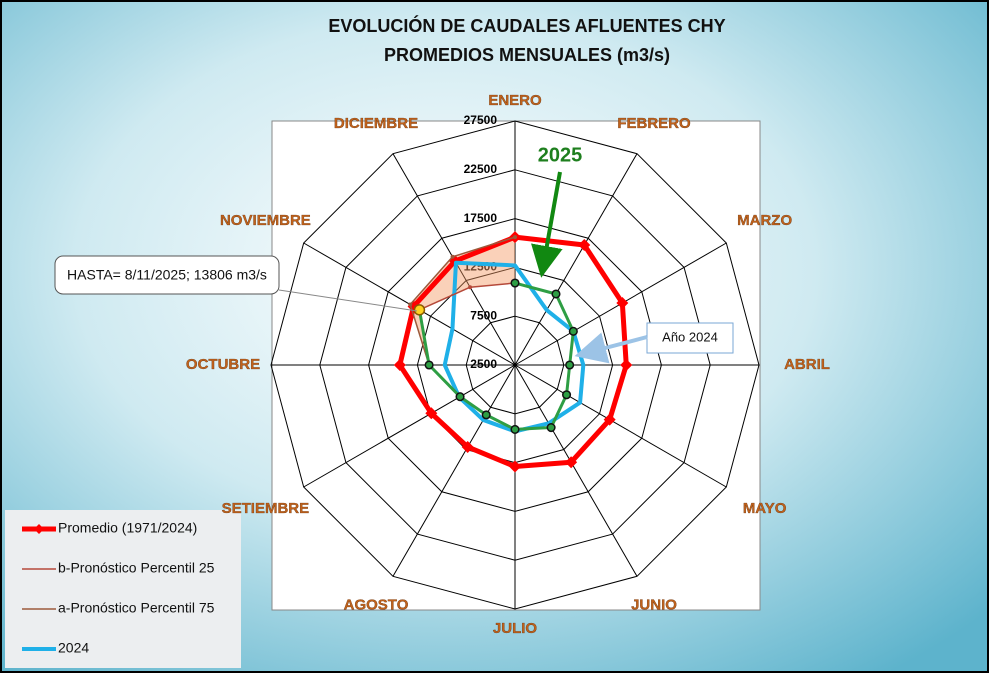 Image resolution: width=989 pixels, height=678 pixels. Describe the element at coordinates (481, 169) in the screenshot. I see `r-tick-label: 22500` at that location.